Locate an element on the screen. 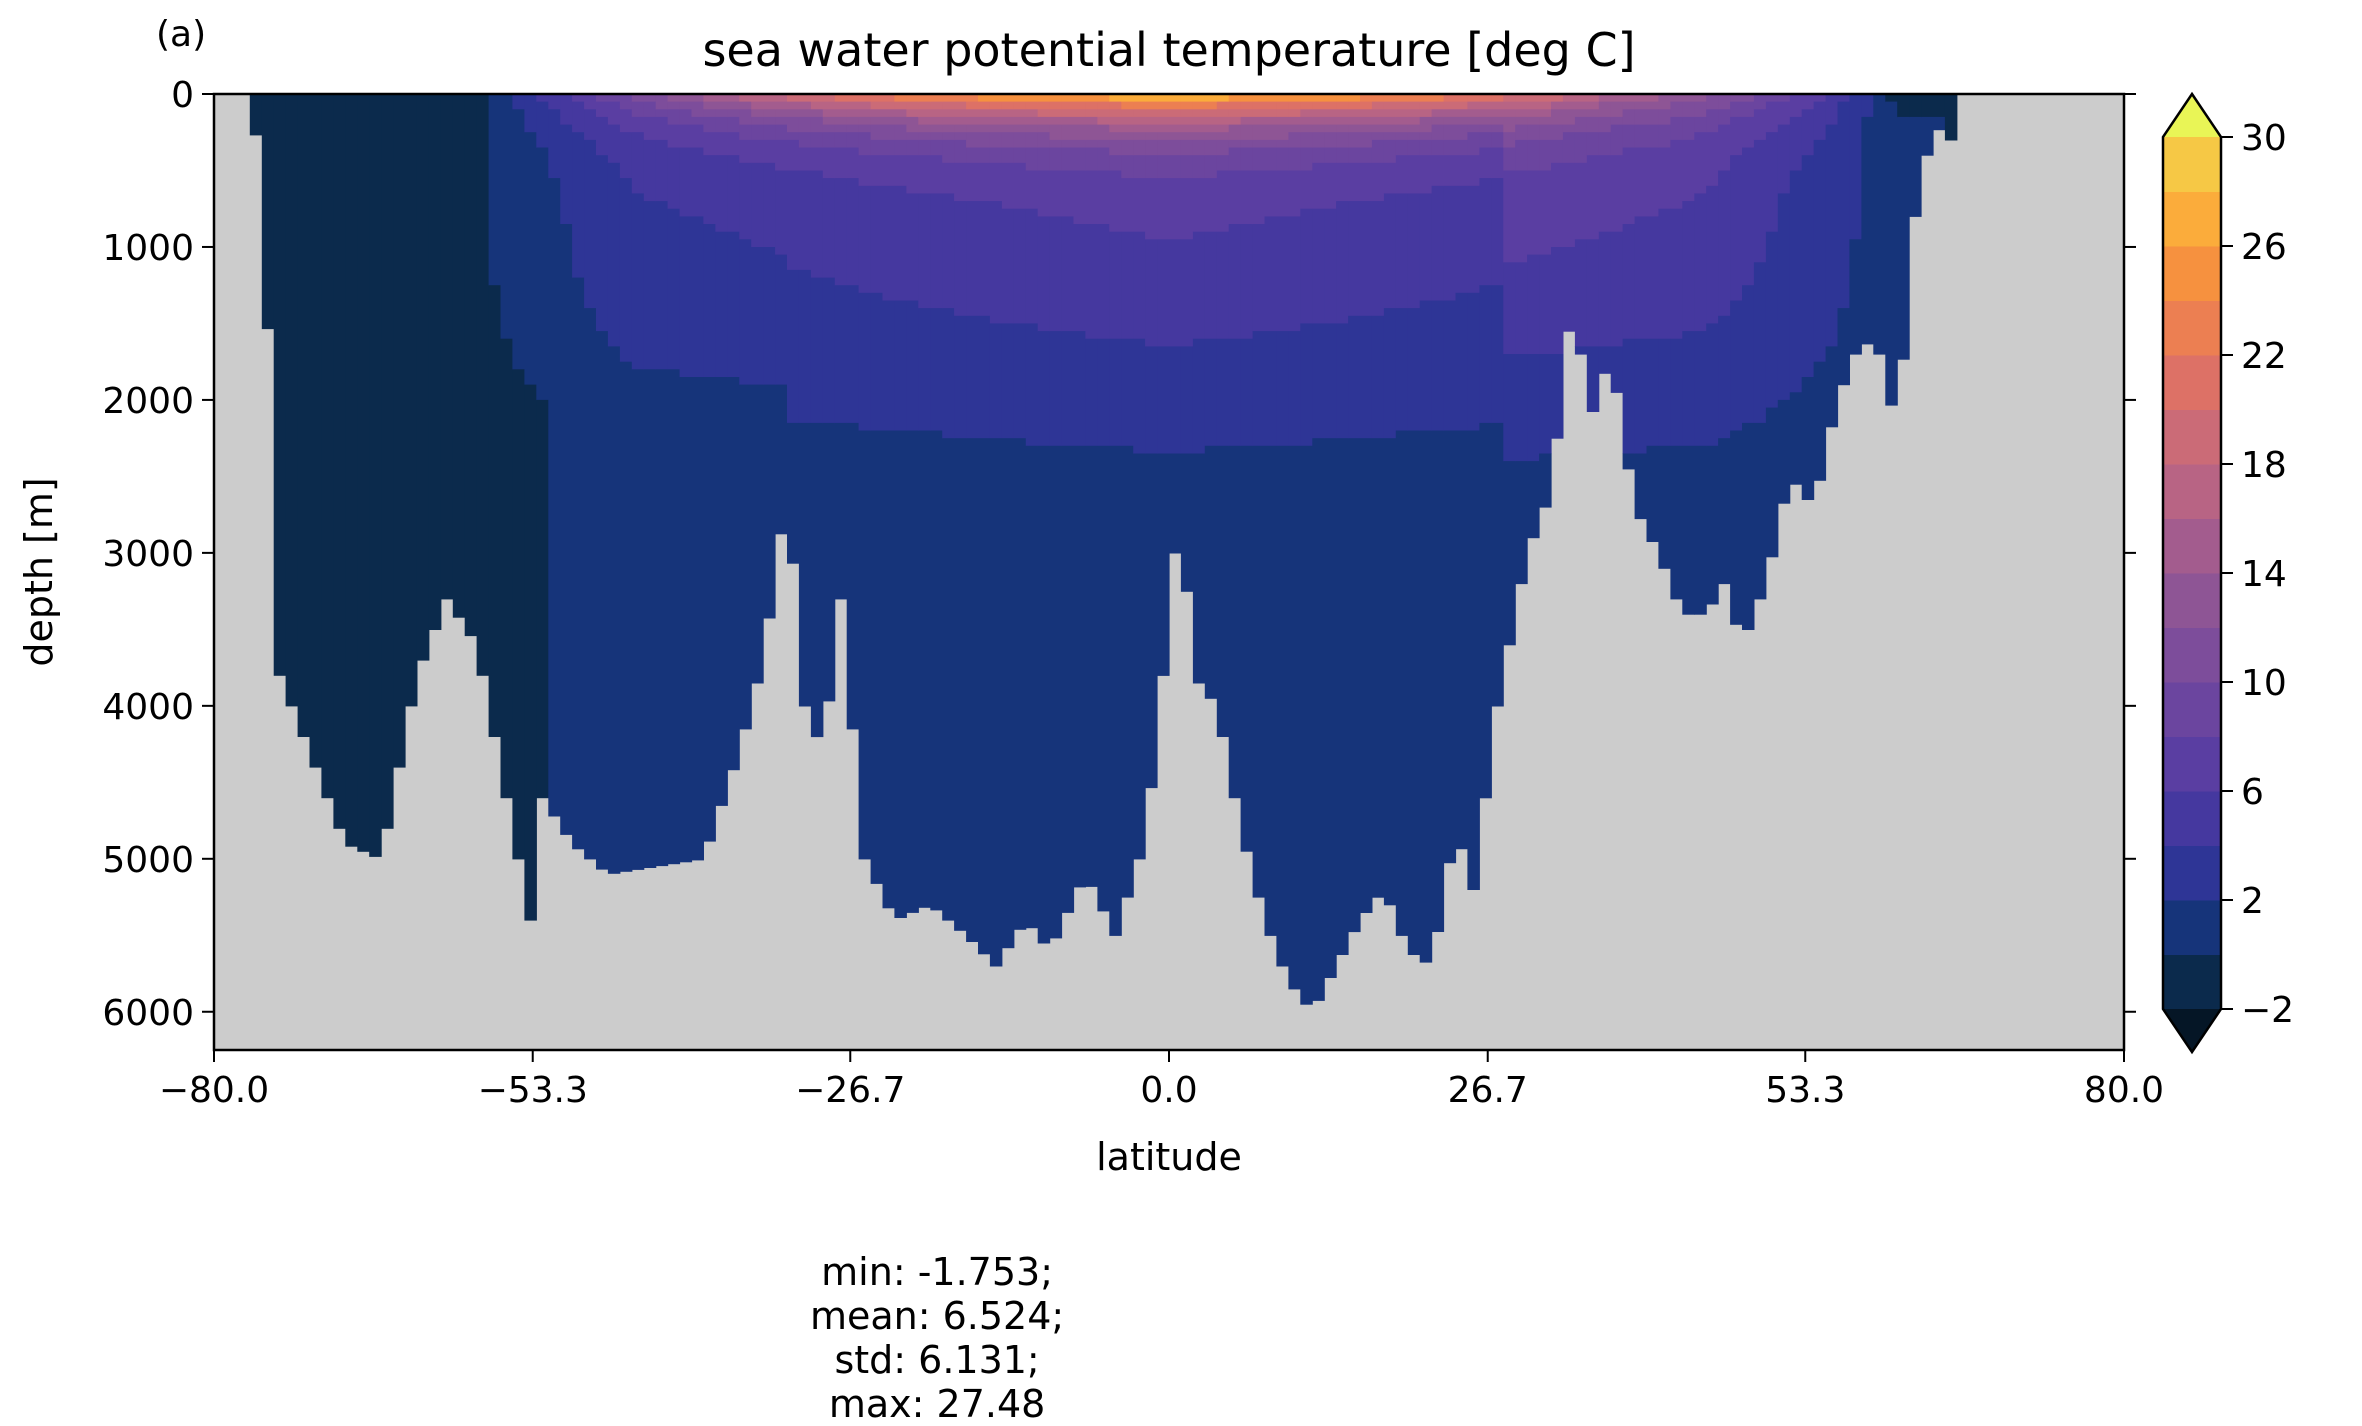 The width and height of the screenshot is (2362, 1426). stat-min: min: -1.753; is located at coordinates (937, 1272).